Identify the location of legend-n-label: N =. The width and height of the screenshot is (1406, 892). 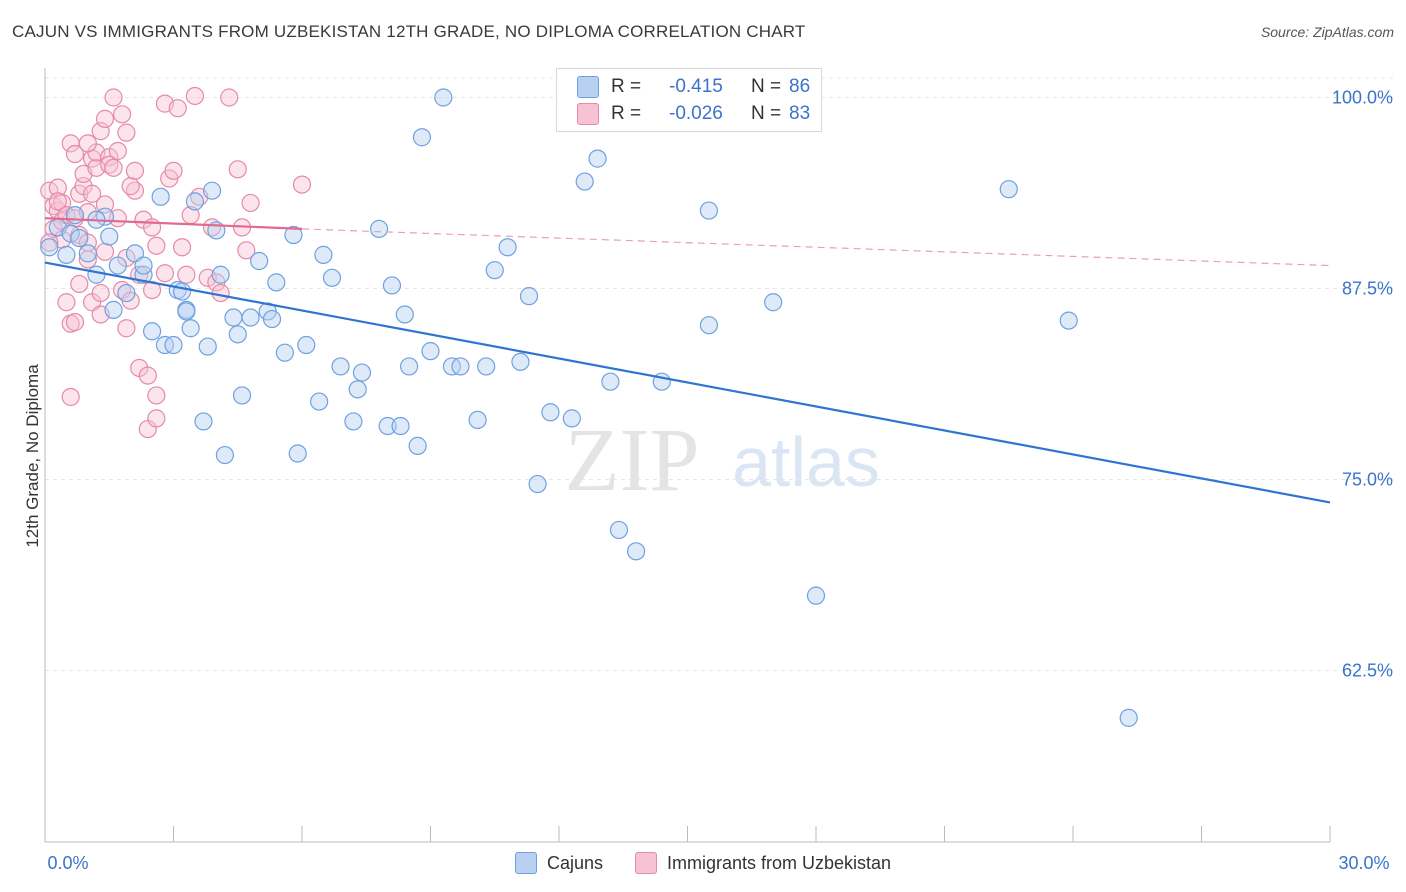
(766, 113).